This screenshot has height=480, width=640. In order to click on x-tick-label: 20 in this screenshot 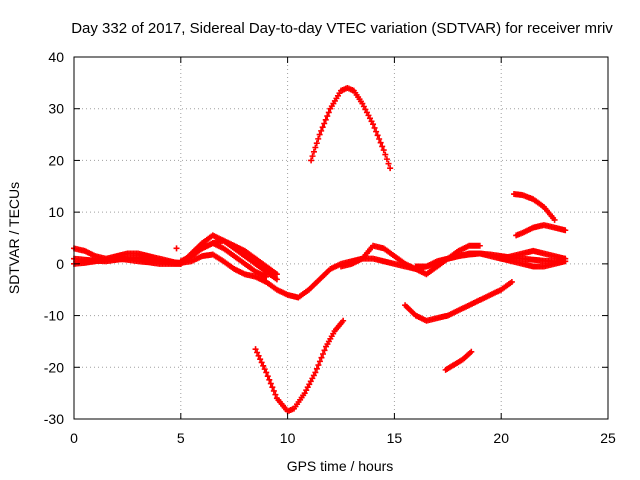, I will do `click(501, 438)`.